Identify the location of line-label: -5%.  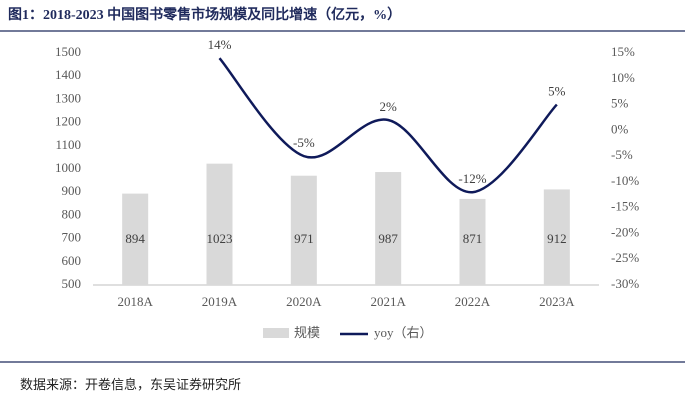
(304, 142).